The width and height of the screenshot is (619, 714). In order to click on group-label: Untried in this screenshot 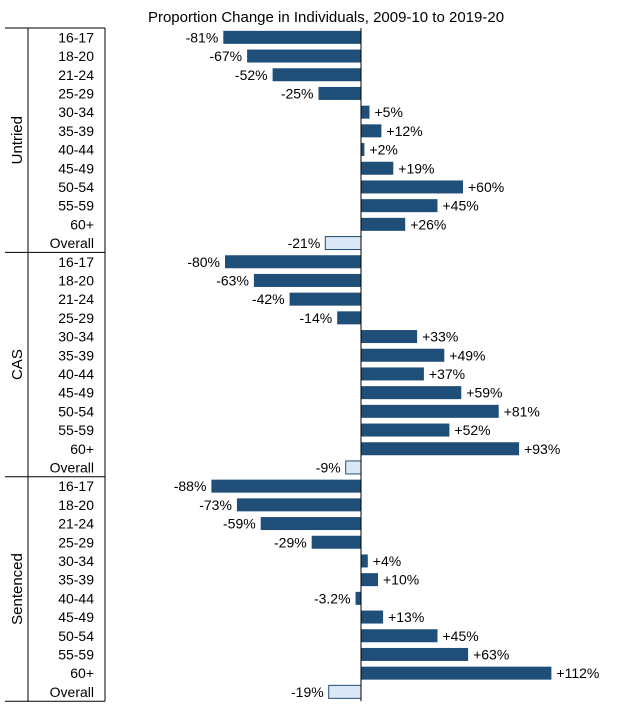, I will do `click(17, 140)`.